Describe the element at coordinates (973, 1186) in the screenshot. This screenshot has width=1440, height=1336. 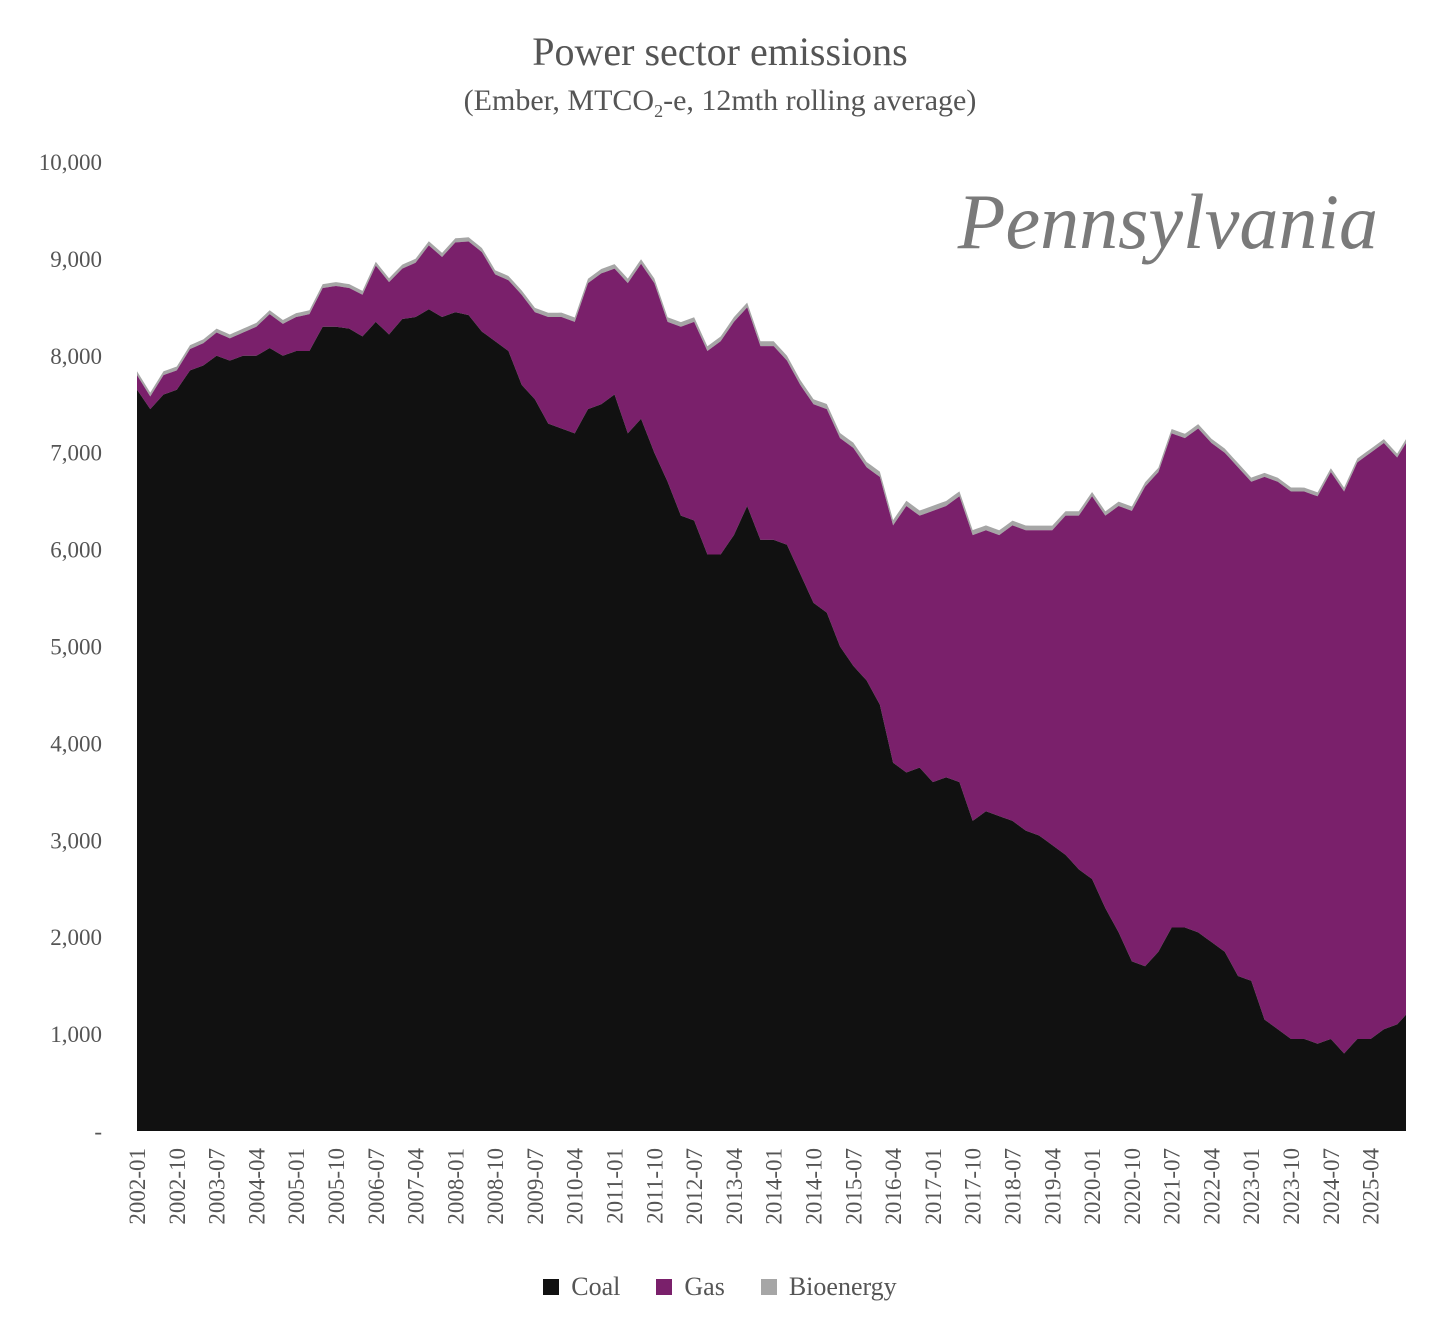
I see `x-tick-label: 2017-10` at that location.